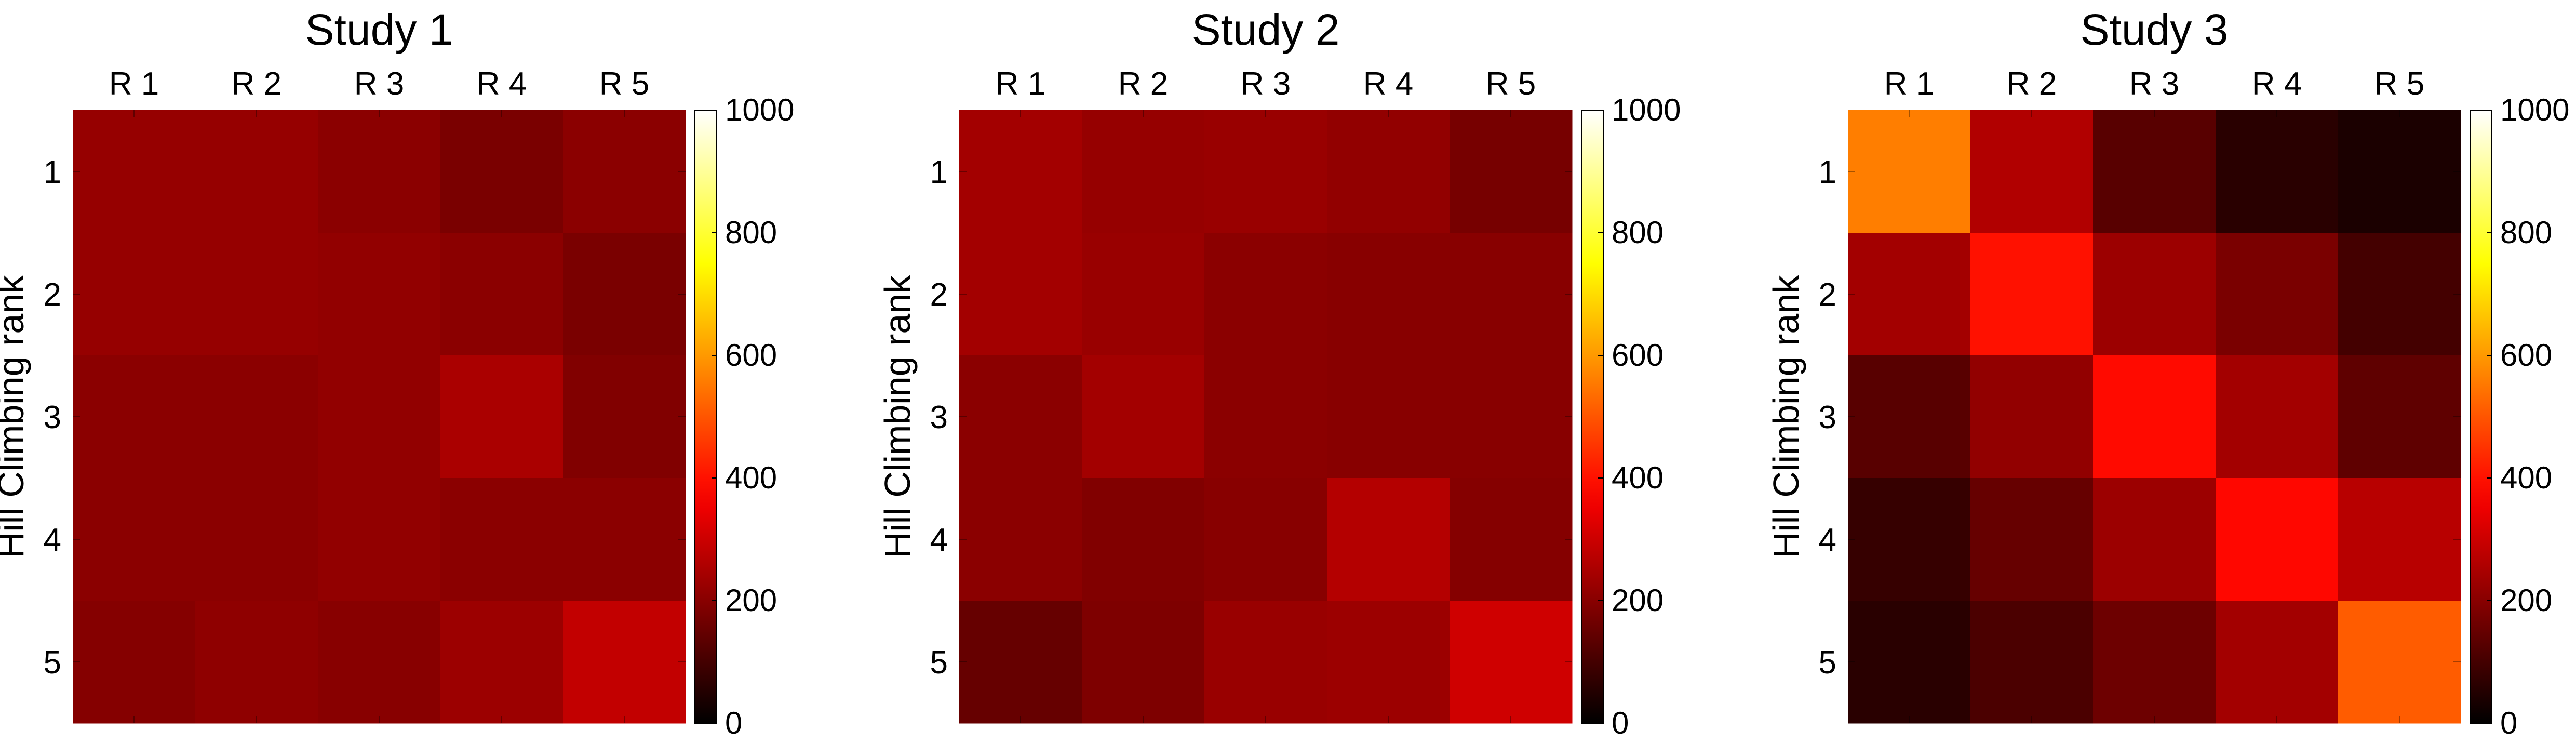 Image resolution: width=2576 pixels, height=743 pixels. I want to click on panel-title: Study 1, so click(379, 29).